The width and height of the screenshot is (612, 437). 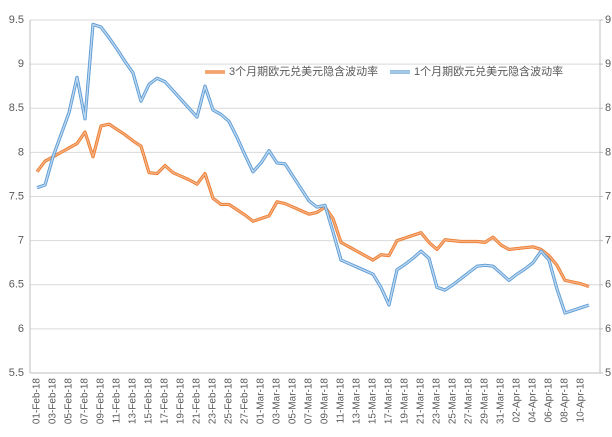 I want to click on y-tick-label: 6, so click(x=21, y=329).